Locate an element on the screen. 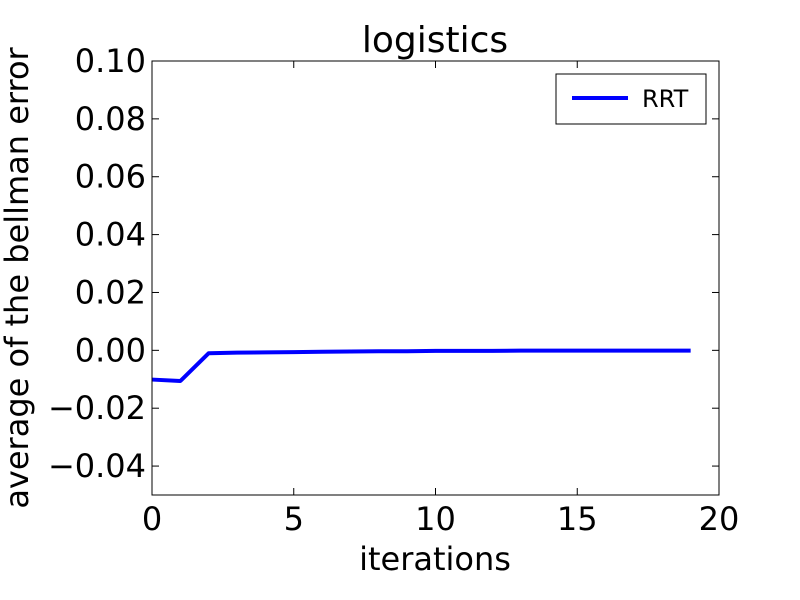 The width and height of the screenshot is (800, 600). x-tick-label: 15 is located at coordinates (577, 519).